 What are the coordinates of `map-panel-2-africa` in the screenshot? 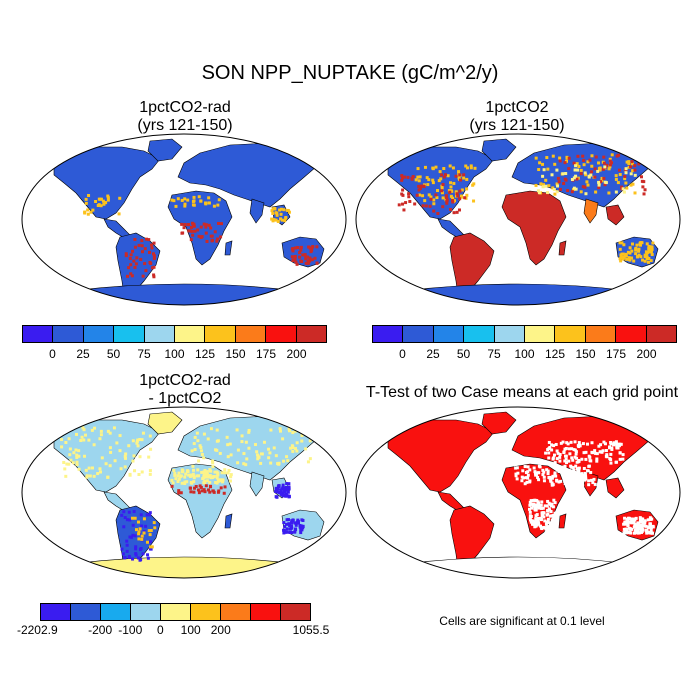 It's located at (534, 228).